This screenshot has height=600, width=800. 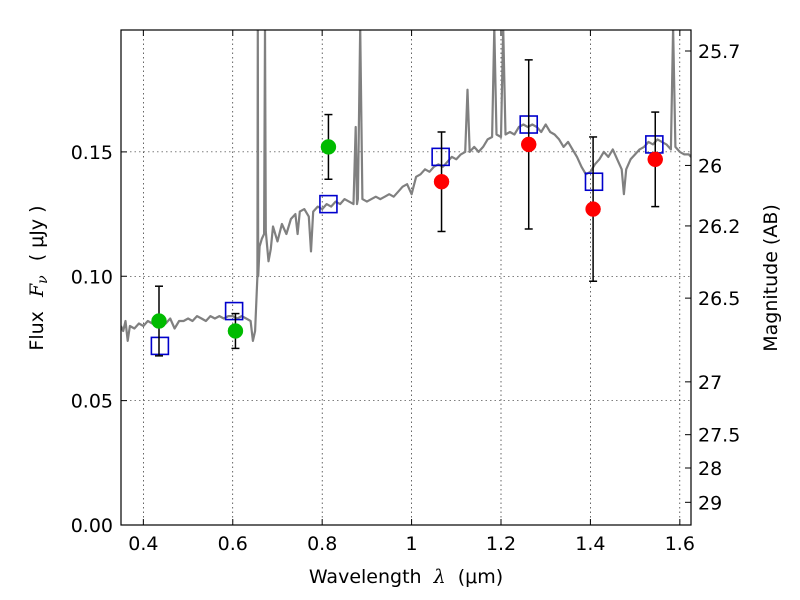 I want to click on y-axis-label-text: Flux, so click(x=37, y=331).